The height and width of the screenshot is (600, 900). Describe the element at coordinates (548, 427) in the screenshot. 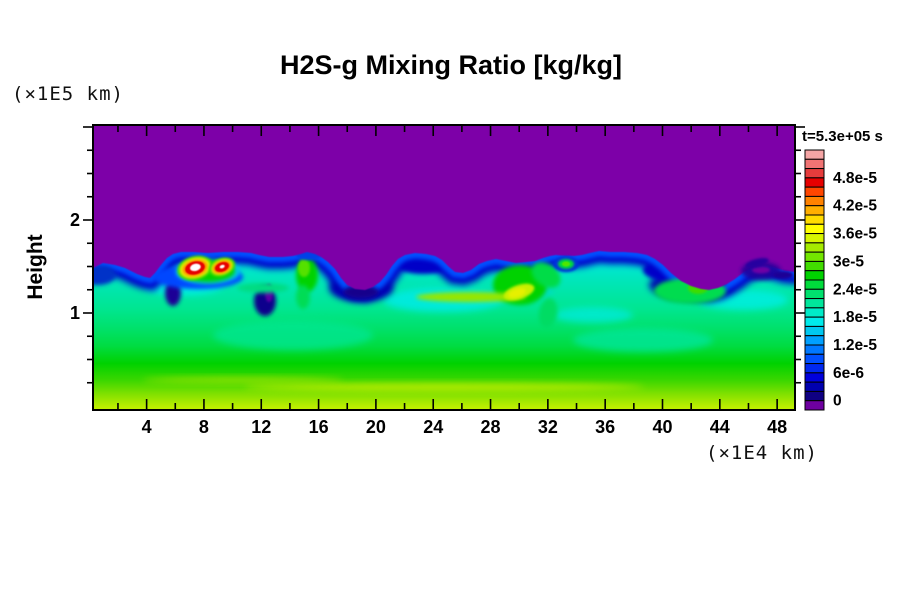

I see `x-tick-label: 32` at that location.